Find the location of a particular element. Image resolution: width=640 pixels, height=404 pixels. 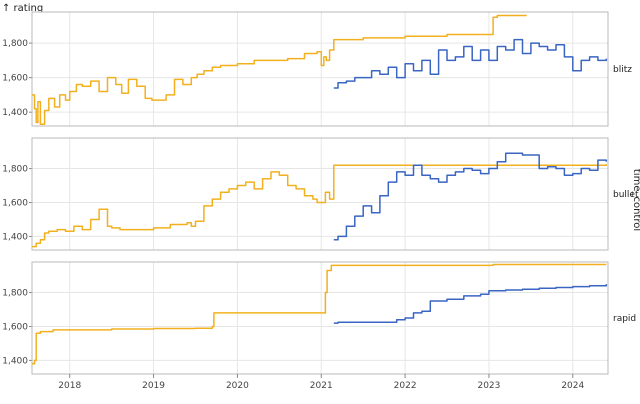

facet-label-blitz: blitz is located at coordinates (622, 70).